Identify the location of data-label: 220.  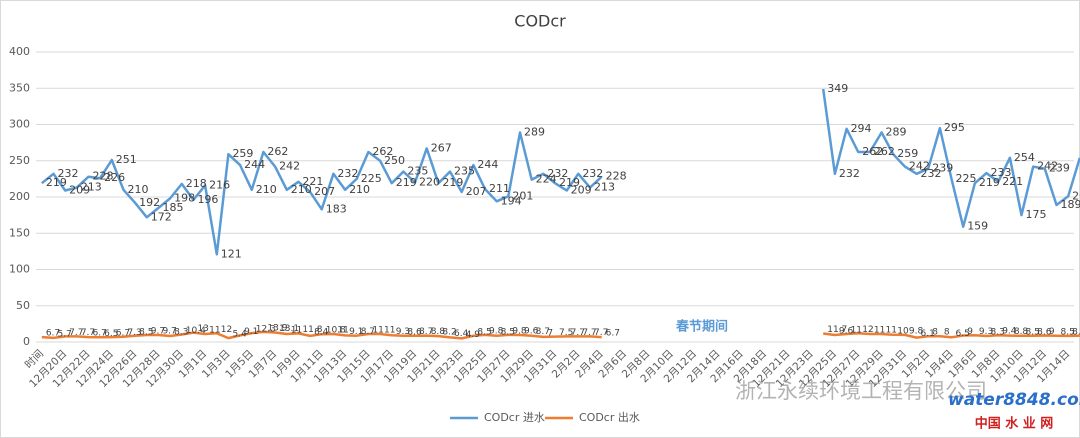
(429, 182).